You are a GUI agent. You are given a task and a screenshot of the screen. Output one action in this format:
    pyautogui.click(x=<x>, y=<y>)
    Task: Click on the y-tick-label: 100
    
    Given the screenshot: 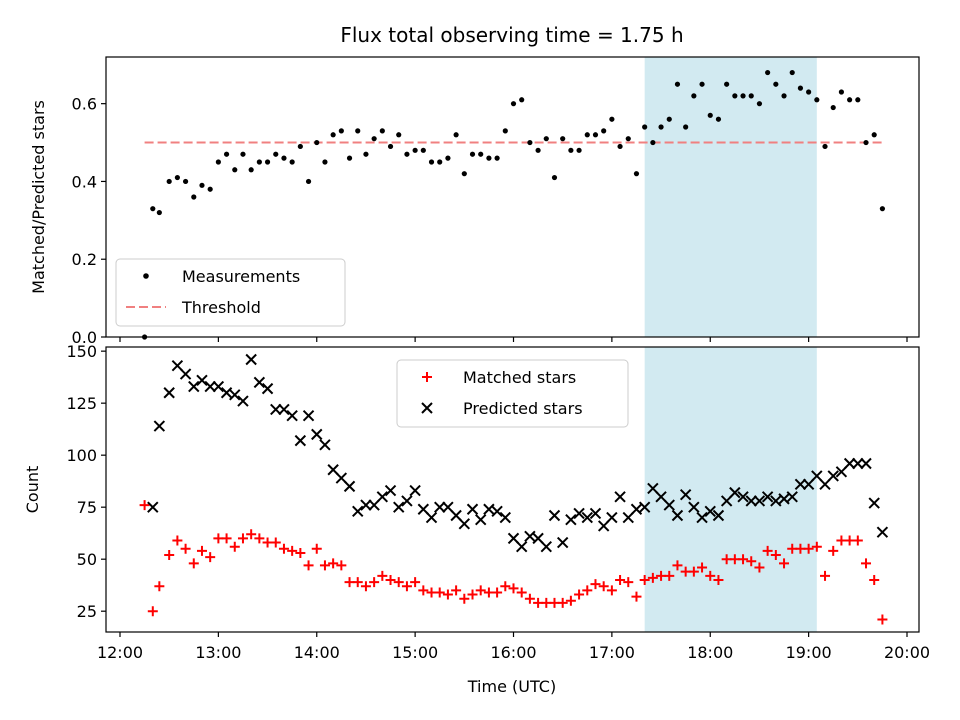 What is the action you would take?
    pyautogui.click(x=81, y=455)
    